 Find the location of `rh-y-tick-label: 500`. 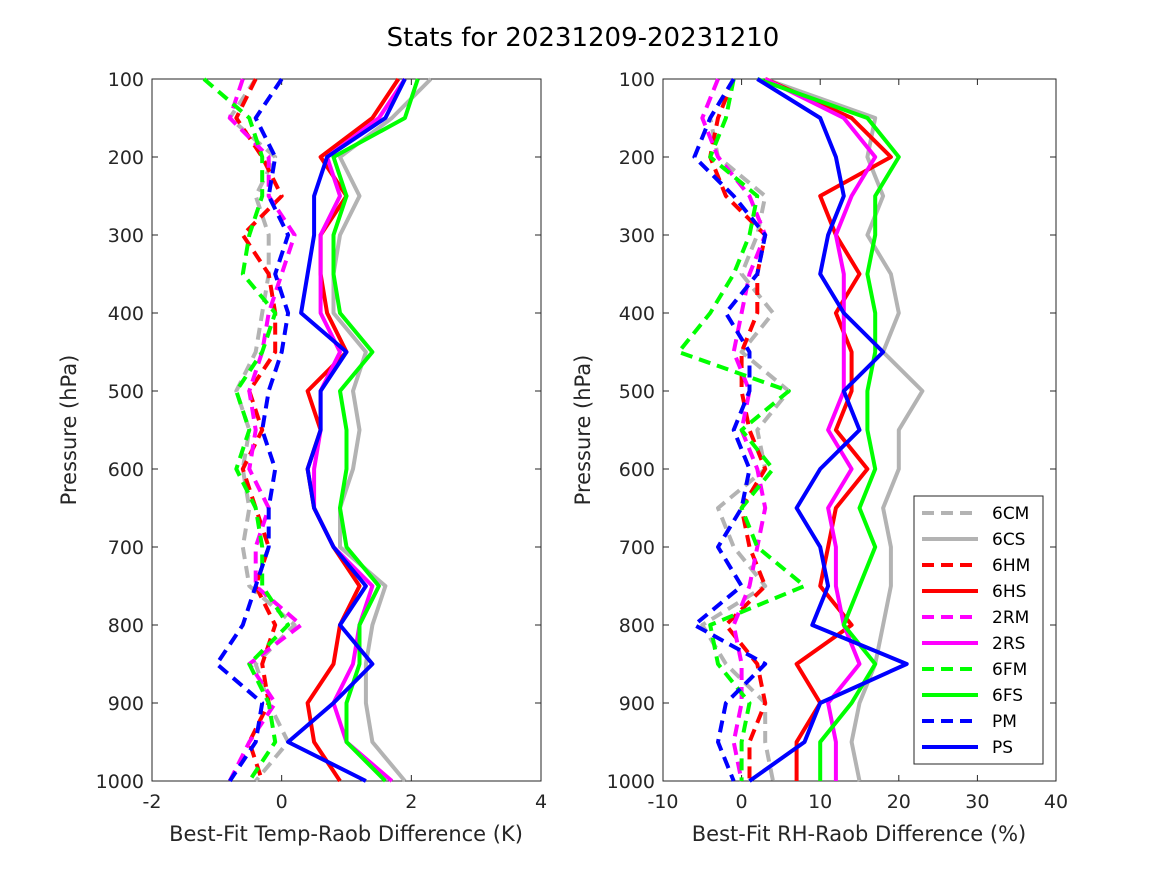

rh-y-tick-label: 500 is located at coordinates (637, 392).